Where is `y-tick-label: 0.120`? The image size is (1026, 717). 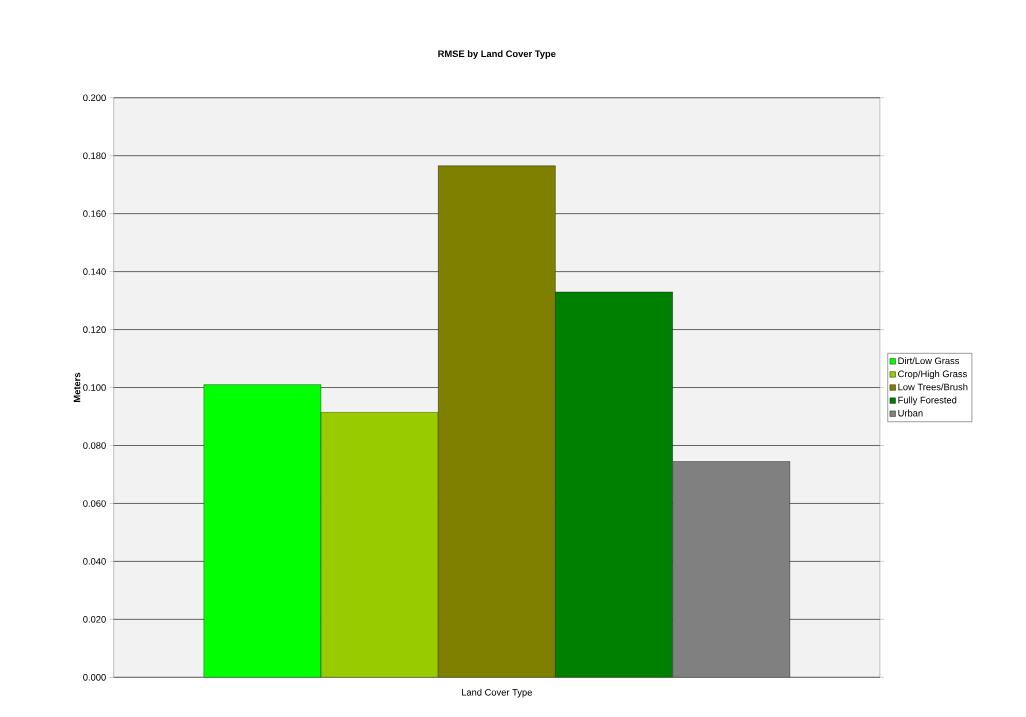 y-tick-label: 0.120 is located at coordinates (94, 329).